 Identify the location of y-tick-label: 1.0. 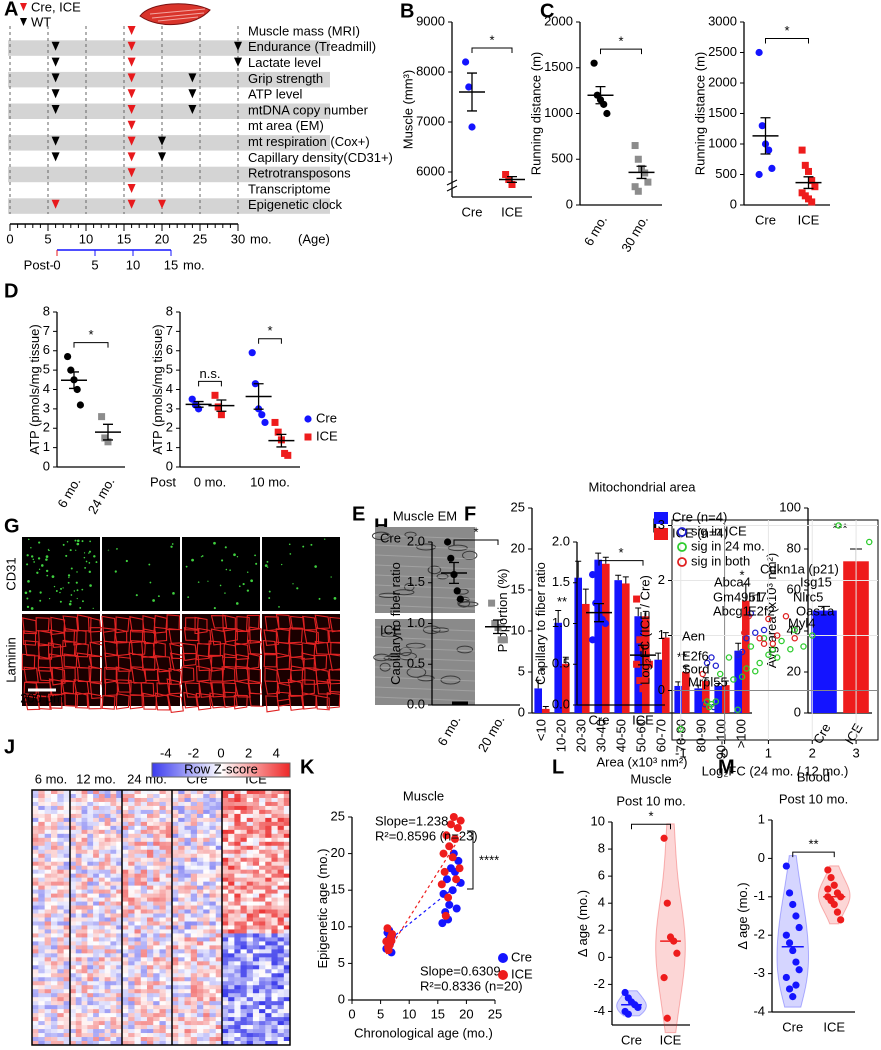
(416, 622).